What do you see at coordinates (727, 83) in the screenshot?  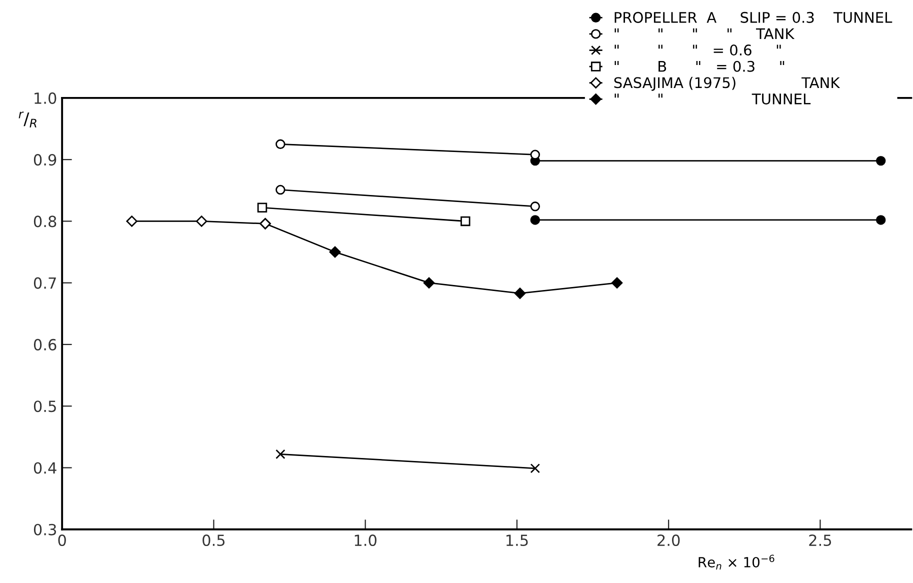 I see `legend-label: SASAJIMA (1975) TANK` at bounding box center [727, 83].